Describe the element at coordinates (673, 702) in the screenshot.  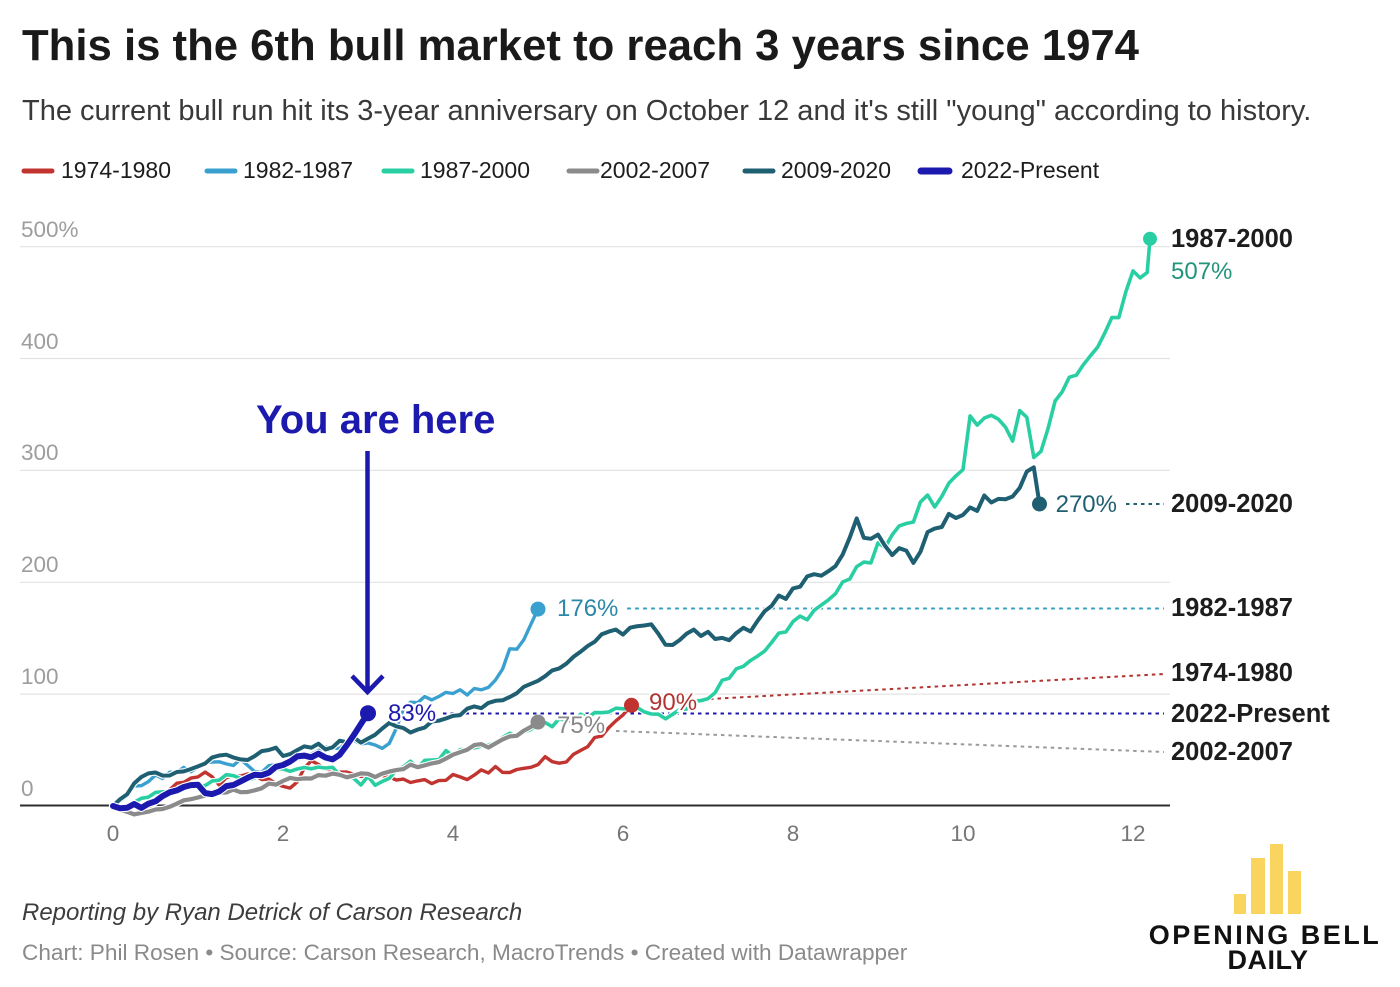
I see `svg-text: 90%` at that location.